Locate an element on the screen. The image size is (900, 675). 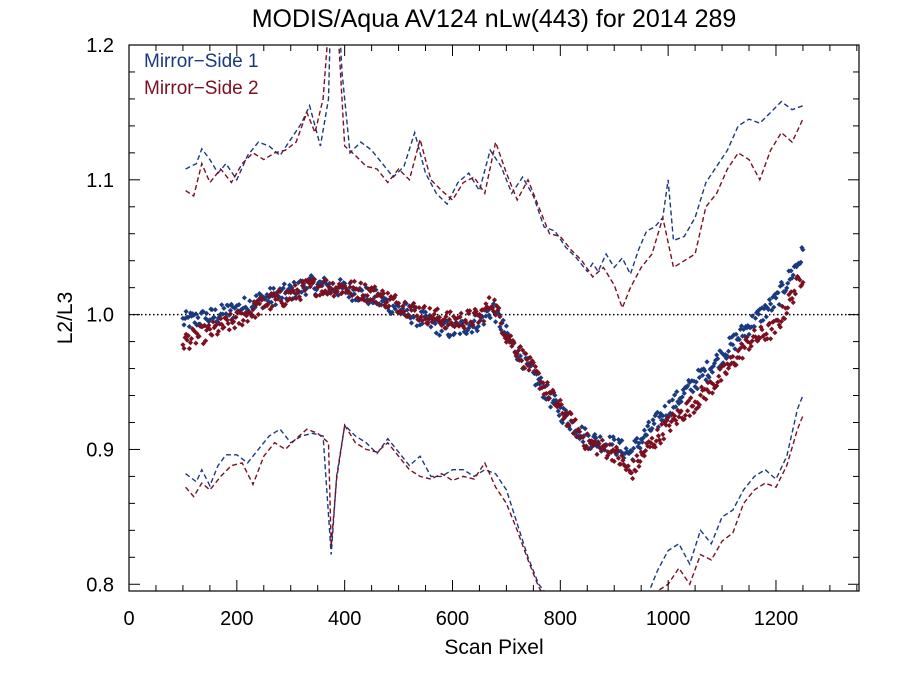
x-tick-label: 1000 is located at coordinates (668, 619).